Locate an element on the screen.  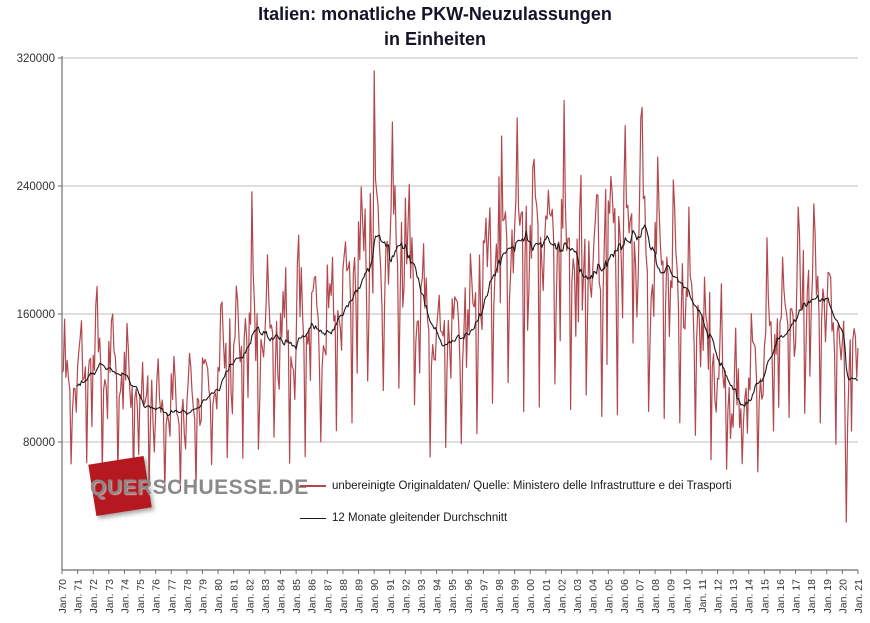
legend-red-line-icon is located at coordinates (313, 486).